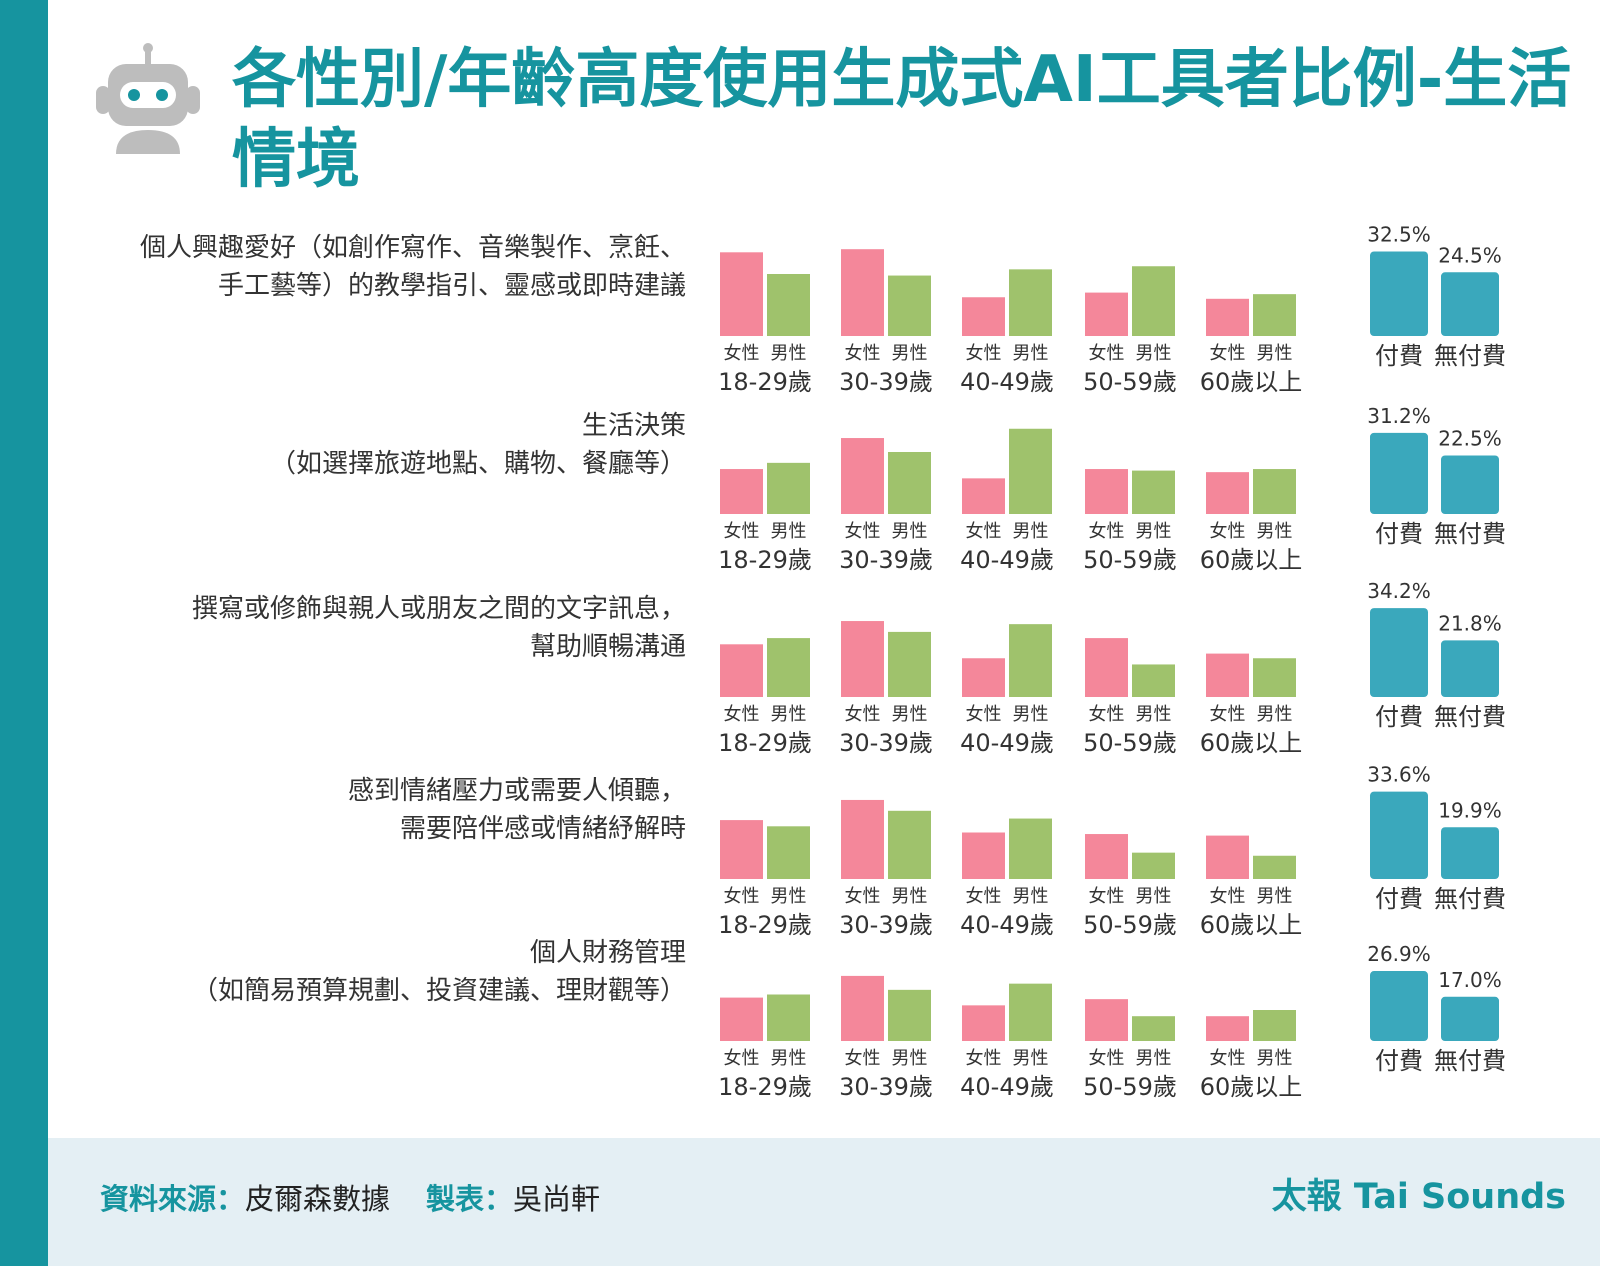  Describe the element at coordinates (824, 1202) in the screenshot. I see `footer: 資料來源：皮爾森數據 製表：吳尚軒 太報 Tai Sounds` at that location.